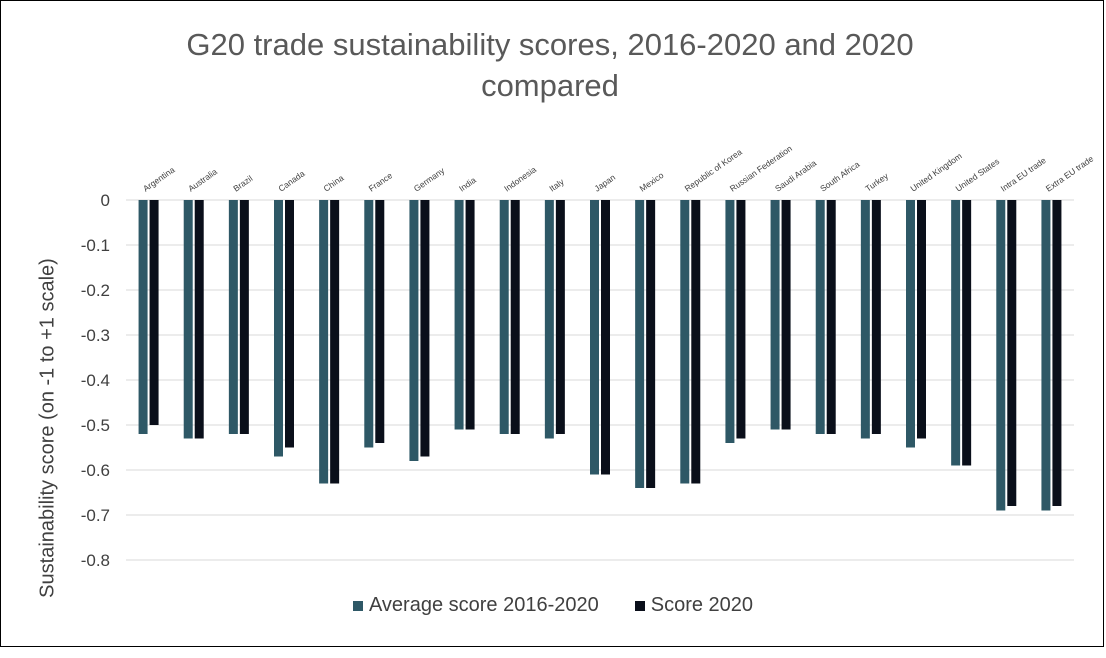 This screenshot has width=1106, height=658. I want to click on x-category-label: Japan, so click(604, 183).